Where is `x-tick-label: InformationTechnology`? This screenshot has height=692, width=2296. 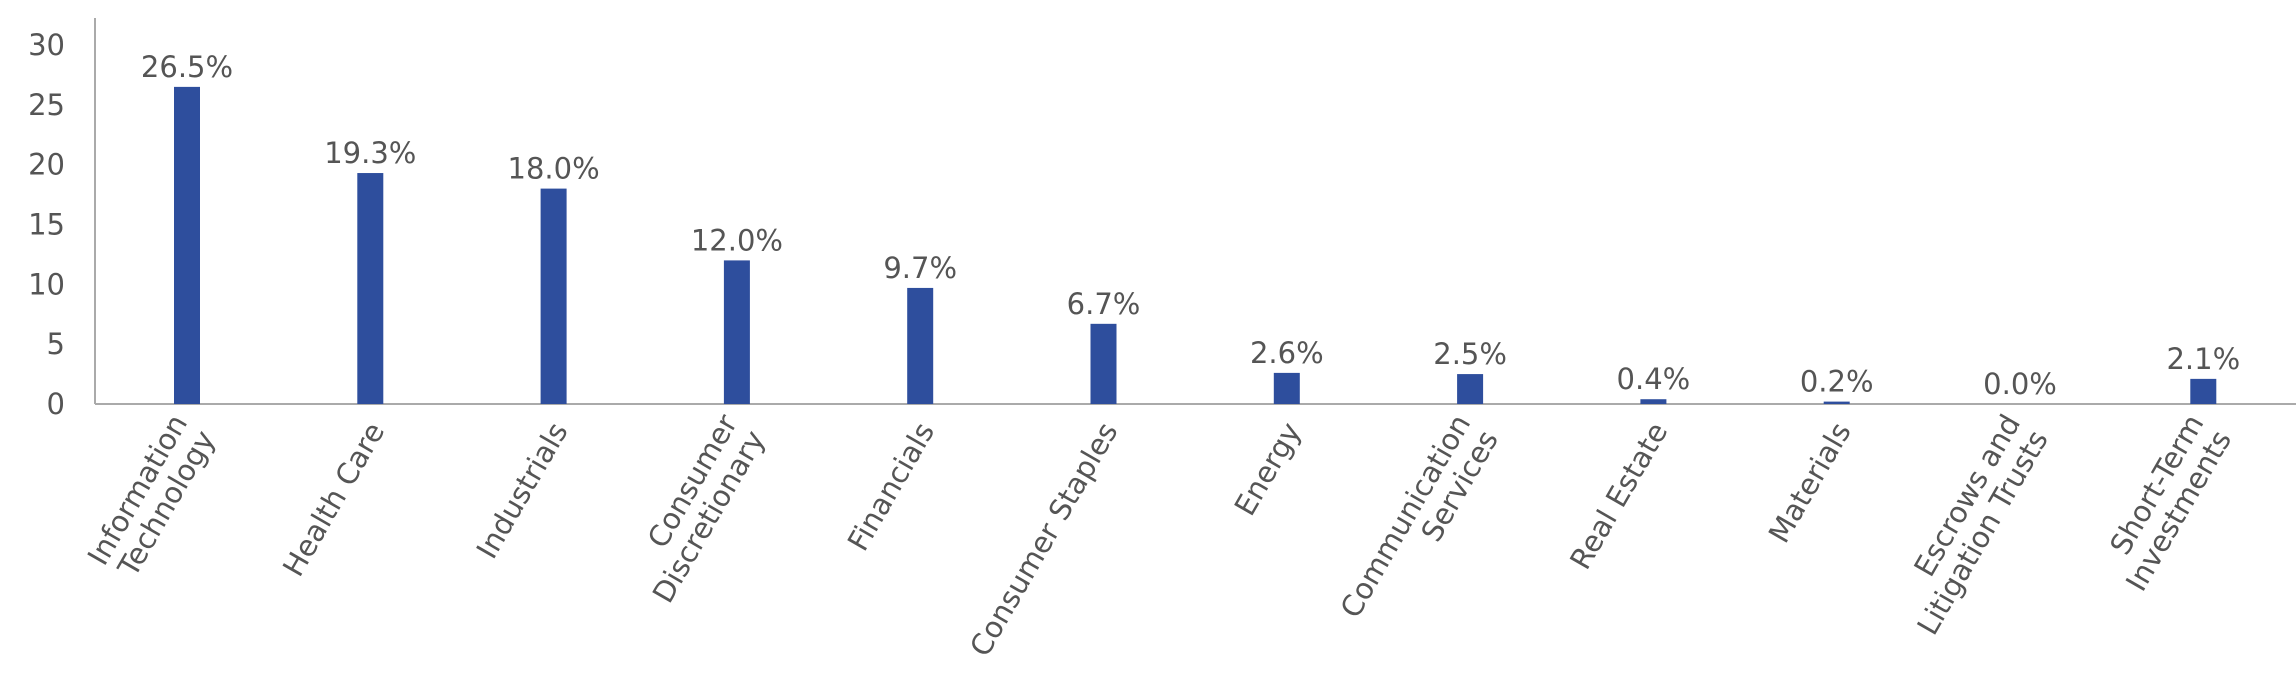
x-tick-label: InformationTechnology is located at coordinates (151, 498).